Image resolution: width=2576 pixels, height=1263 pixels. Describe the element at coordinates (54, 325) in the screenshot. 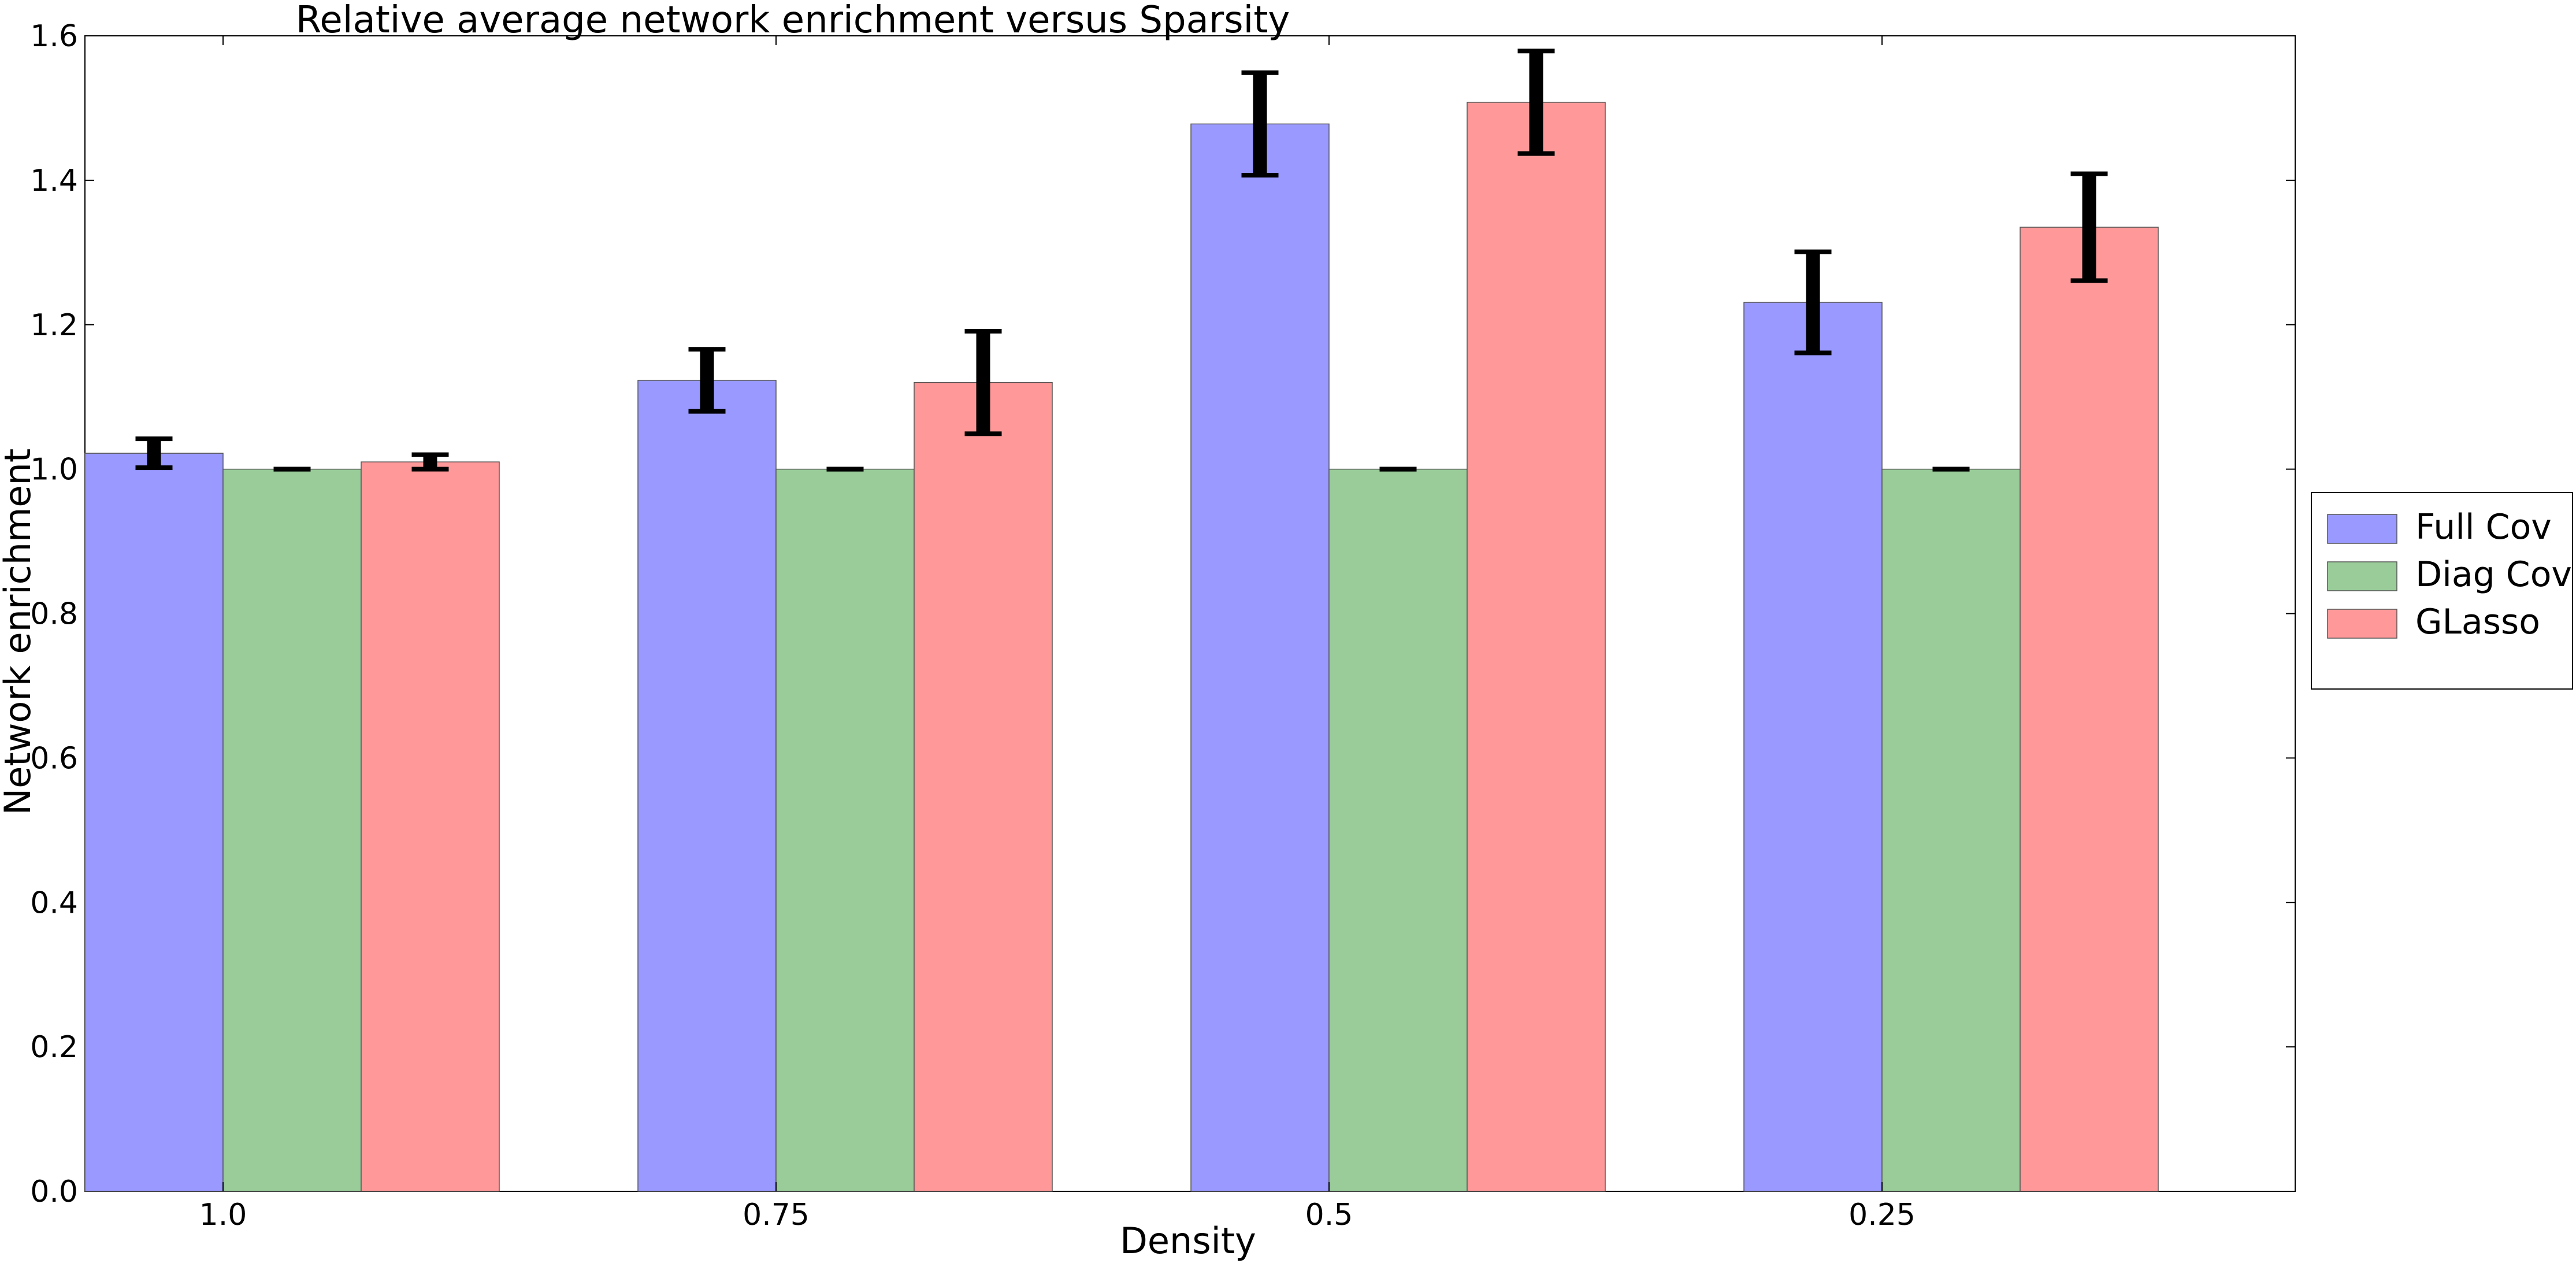

I see `y-tick-label: 1.2` at that location.